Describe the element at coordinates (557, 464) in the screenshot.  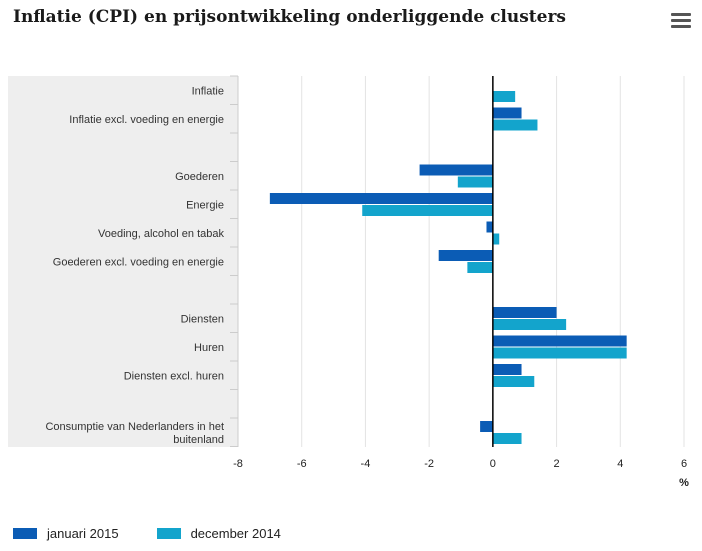
I see `x-tick-label: 2` at that location.